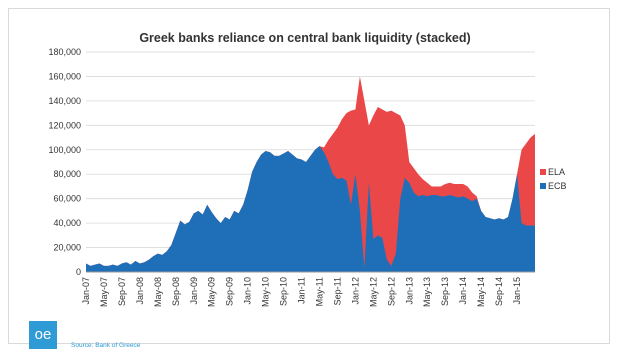 The image size is (620, 353). Describe the element at coordinates (556, 172) in the screenshot. I see `legend-label-ela: ELA` at that location.